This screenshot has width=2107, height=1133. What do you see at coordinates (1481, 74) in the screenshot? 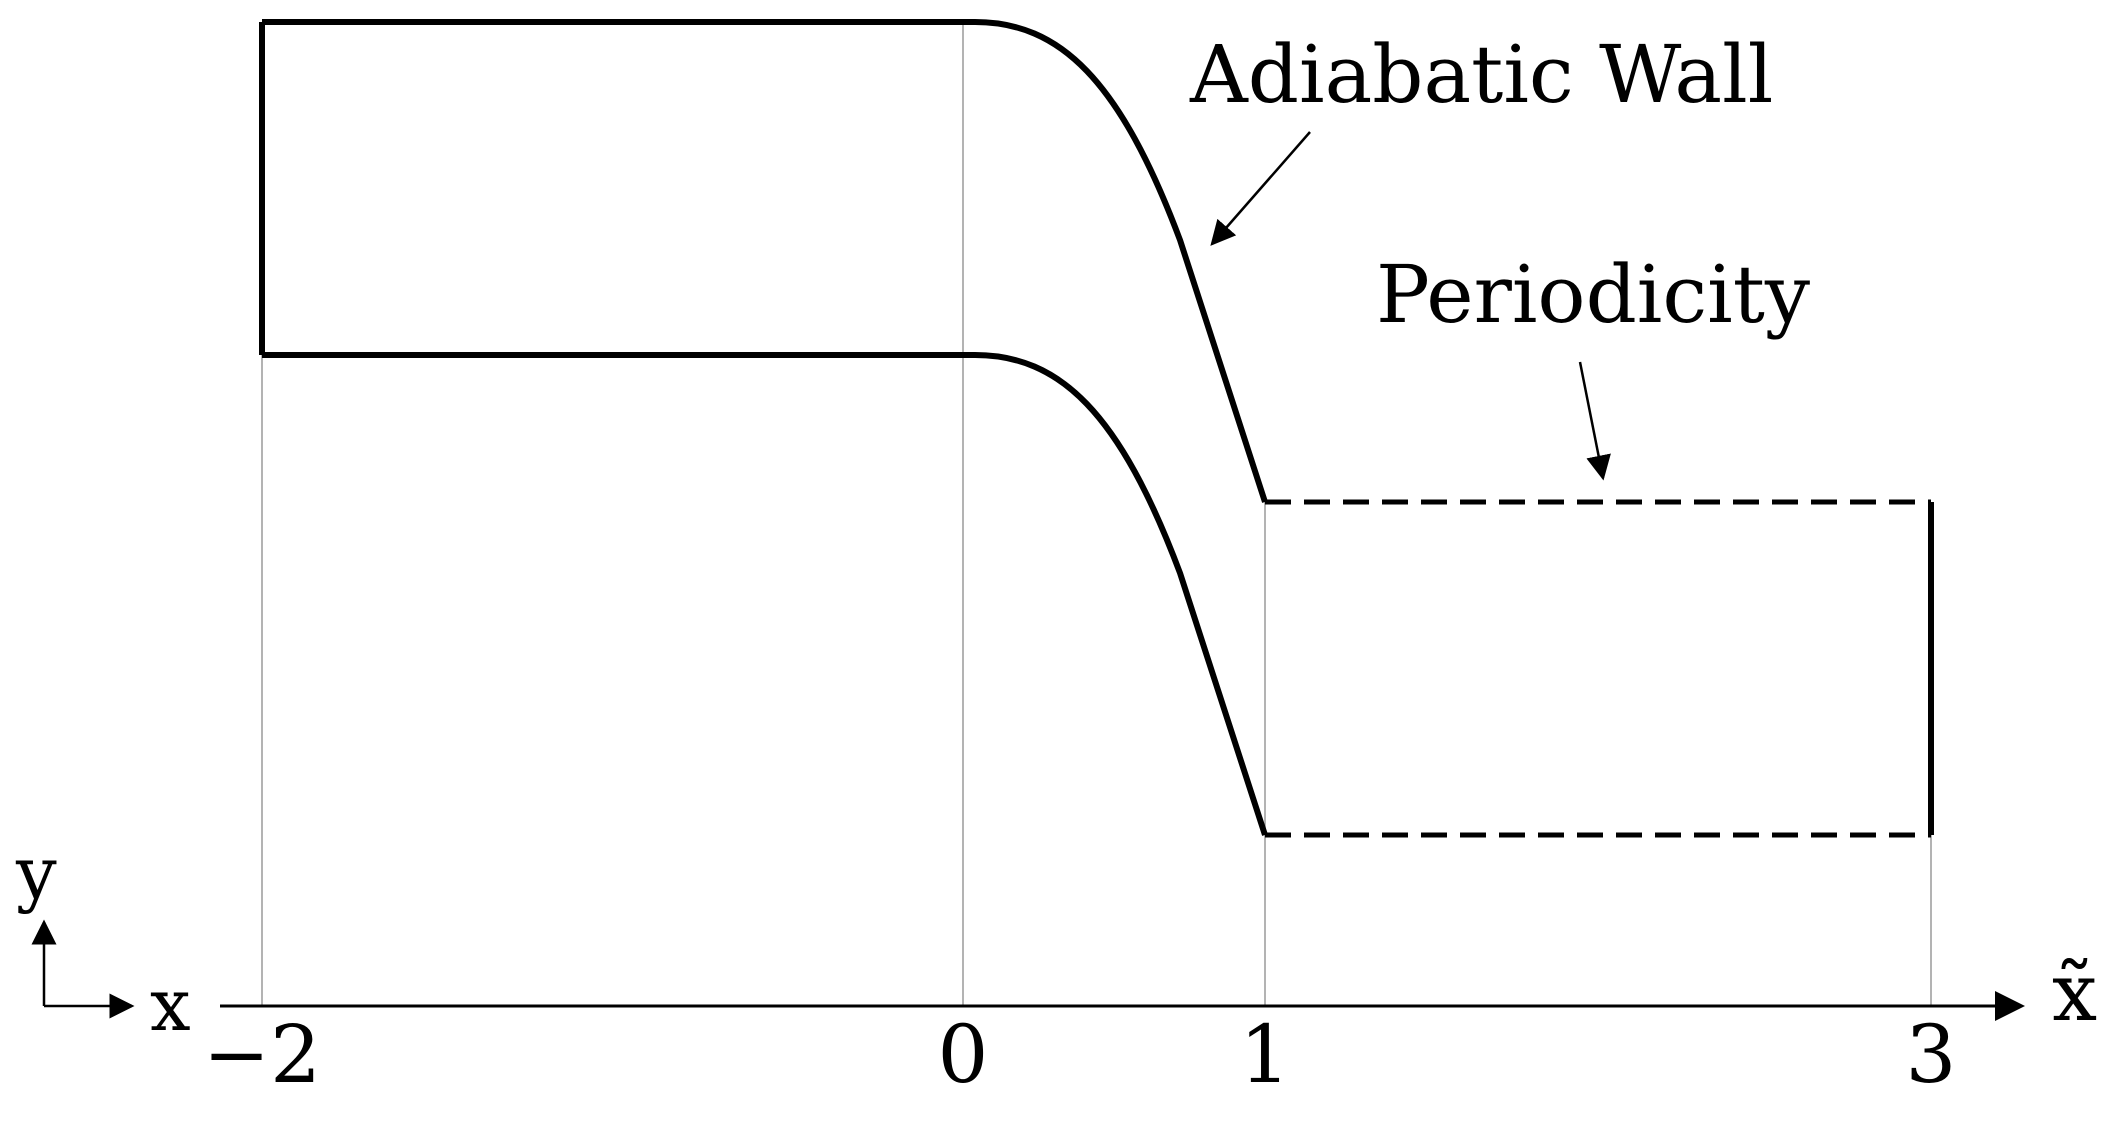
I see `adiabatic-wall-label: Adiabatic Wall` at bounding box center [1481, 74].